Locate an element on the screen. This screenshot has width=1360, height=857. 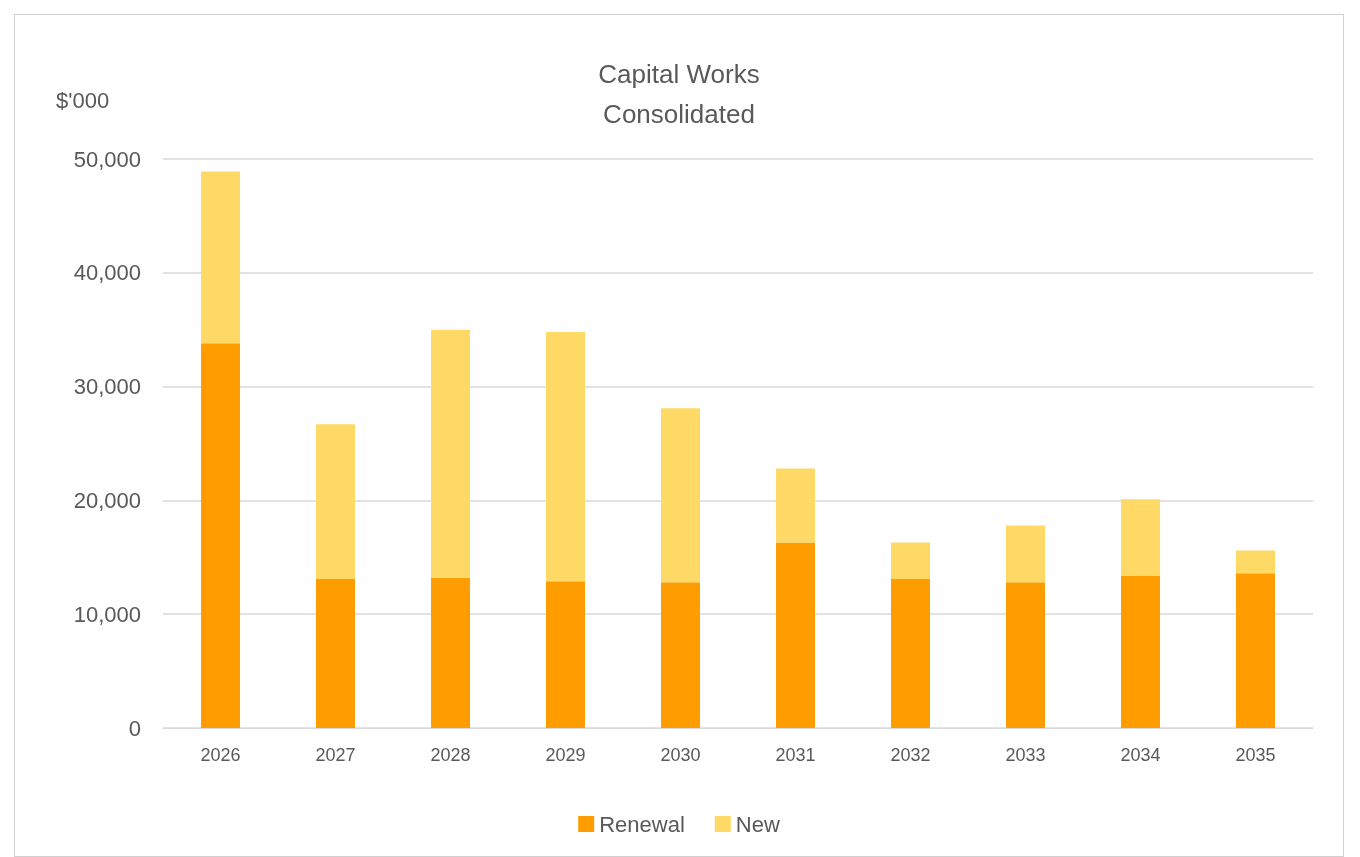
x-tick-label: 2027 is located at coordinates (335, 755).